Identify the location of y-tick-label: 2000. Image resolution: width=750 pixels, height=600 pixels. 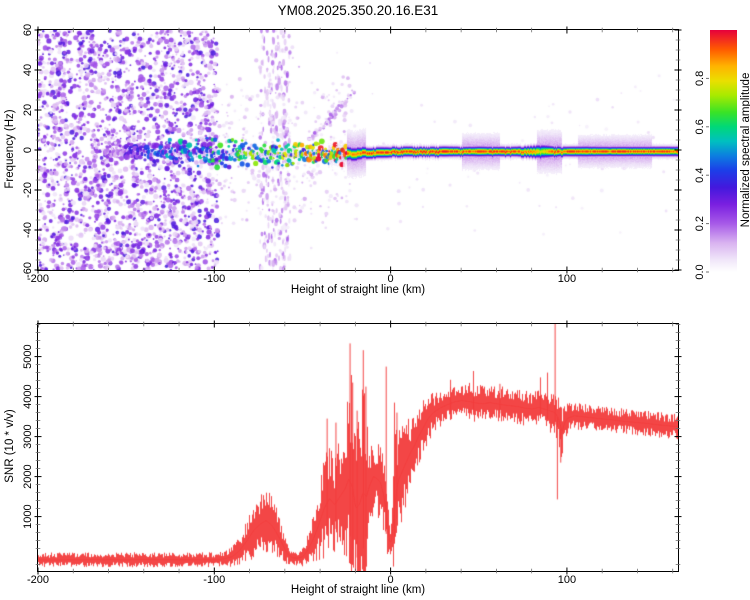
(28, 476).